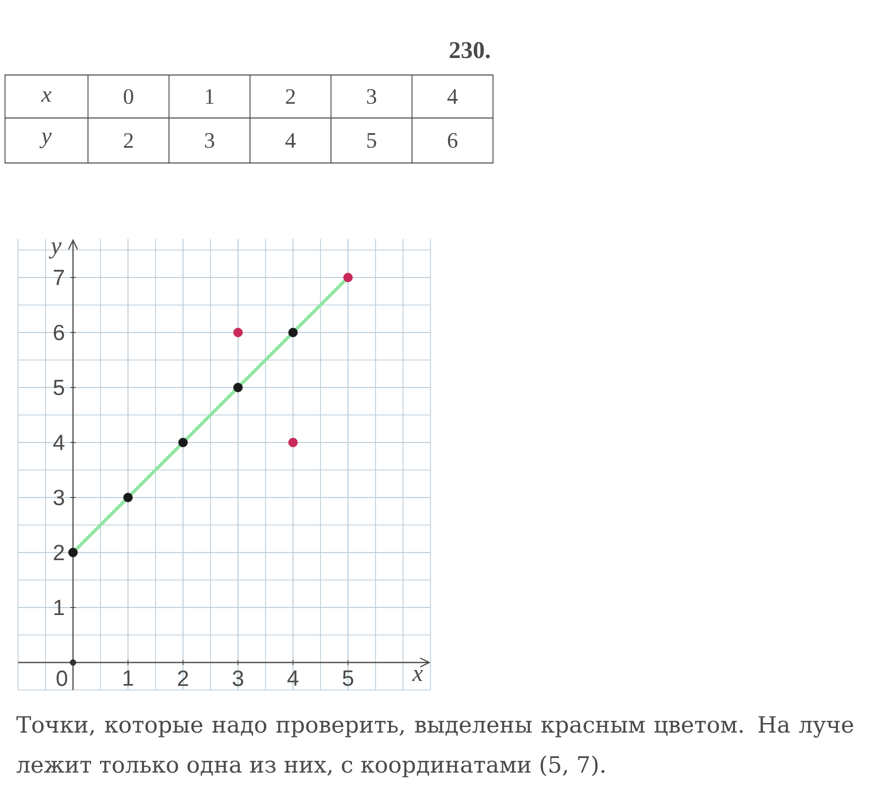 The height and width of the screenshot is (794, 875). Describe the element at coordinates (59, 278) in the screenshot. I see `y-tick-label: 7` at that location.